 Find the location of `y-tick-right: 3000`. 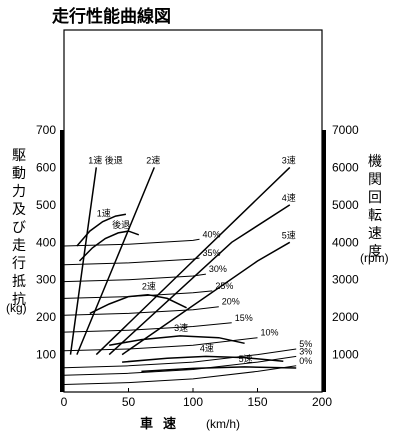

y-tick-right: 3000 is located at coordinates (345, 280).